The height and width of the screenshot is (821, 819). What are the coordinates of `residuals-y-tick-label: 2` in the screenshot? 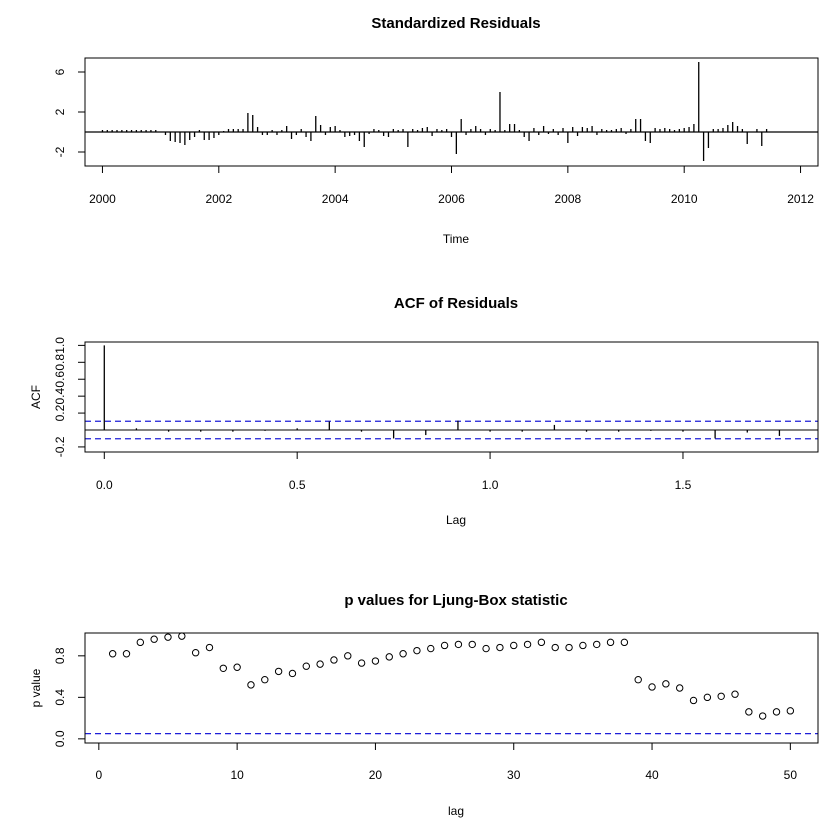 It's located at (60, 111).